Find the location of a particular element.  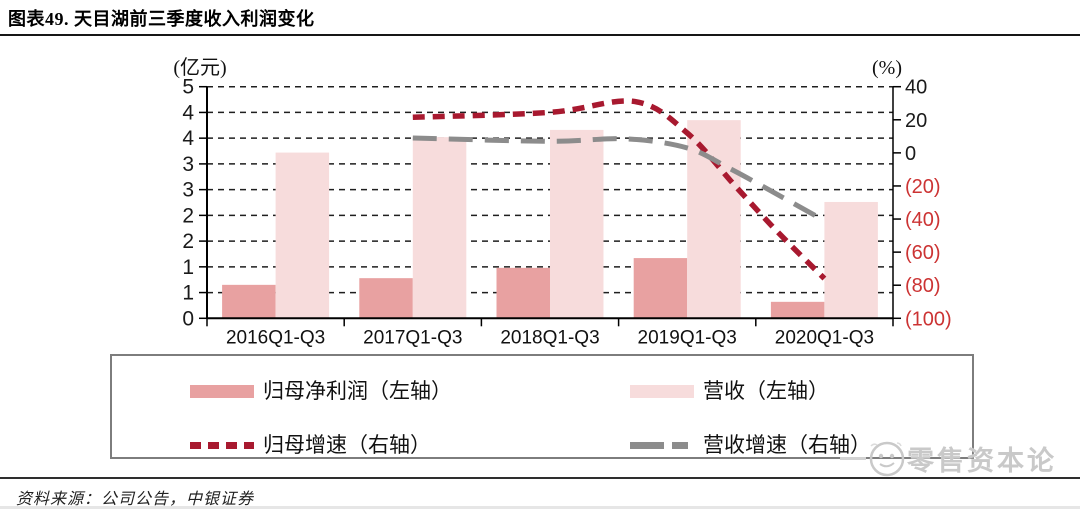

legend-label: 归母增速（右轴） is located at coordinates (347, 445).